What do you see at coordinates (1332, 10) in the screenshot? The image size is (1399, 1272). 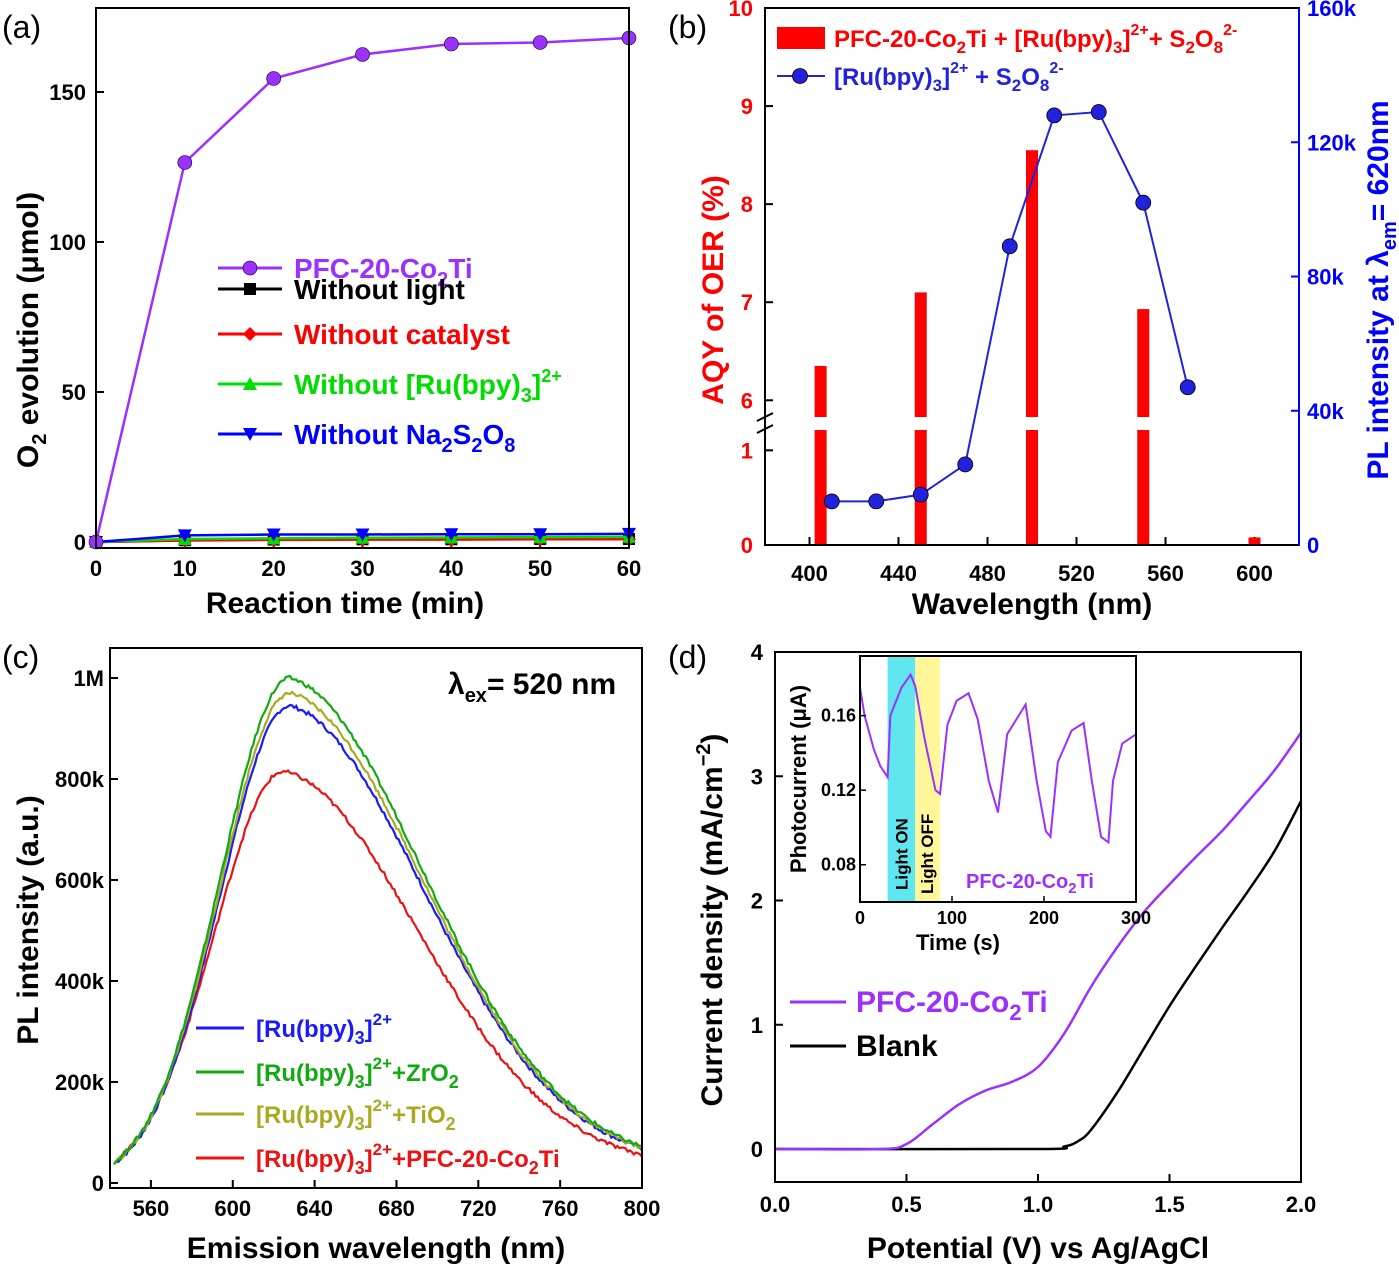 I see `b-ytick-right-label: 160k` at bounding box center [1332, 10].